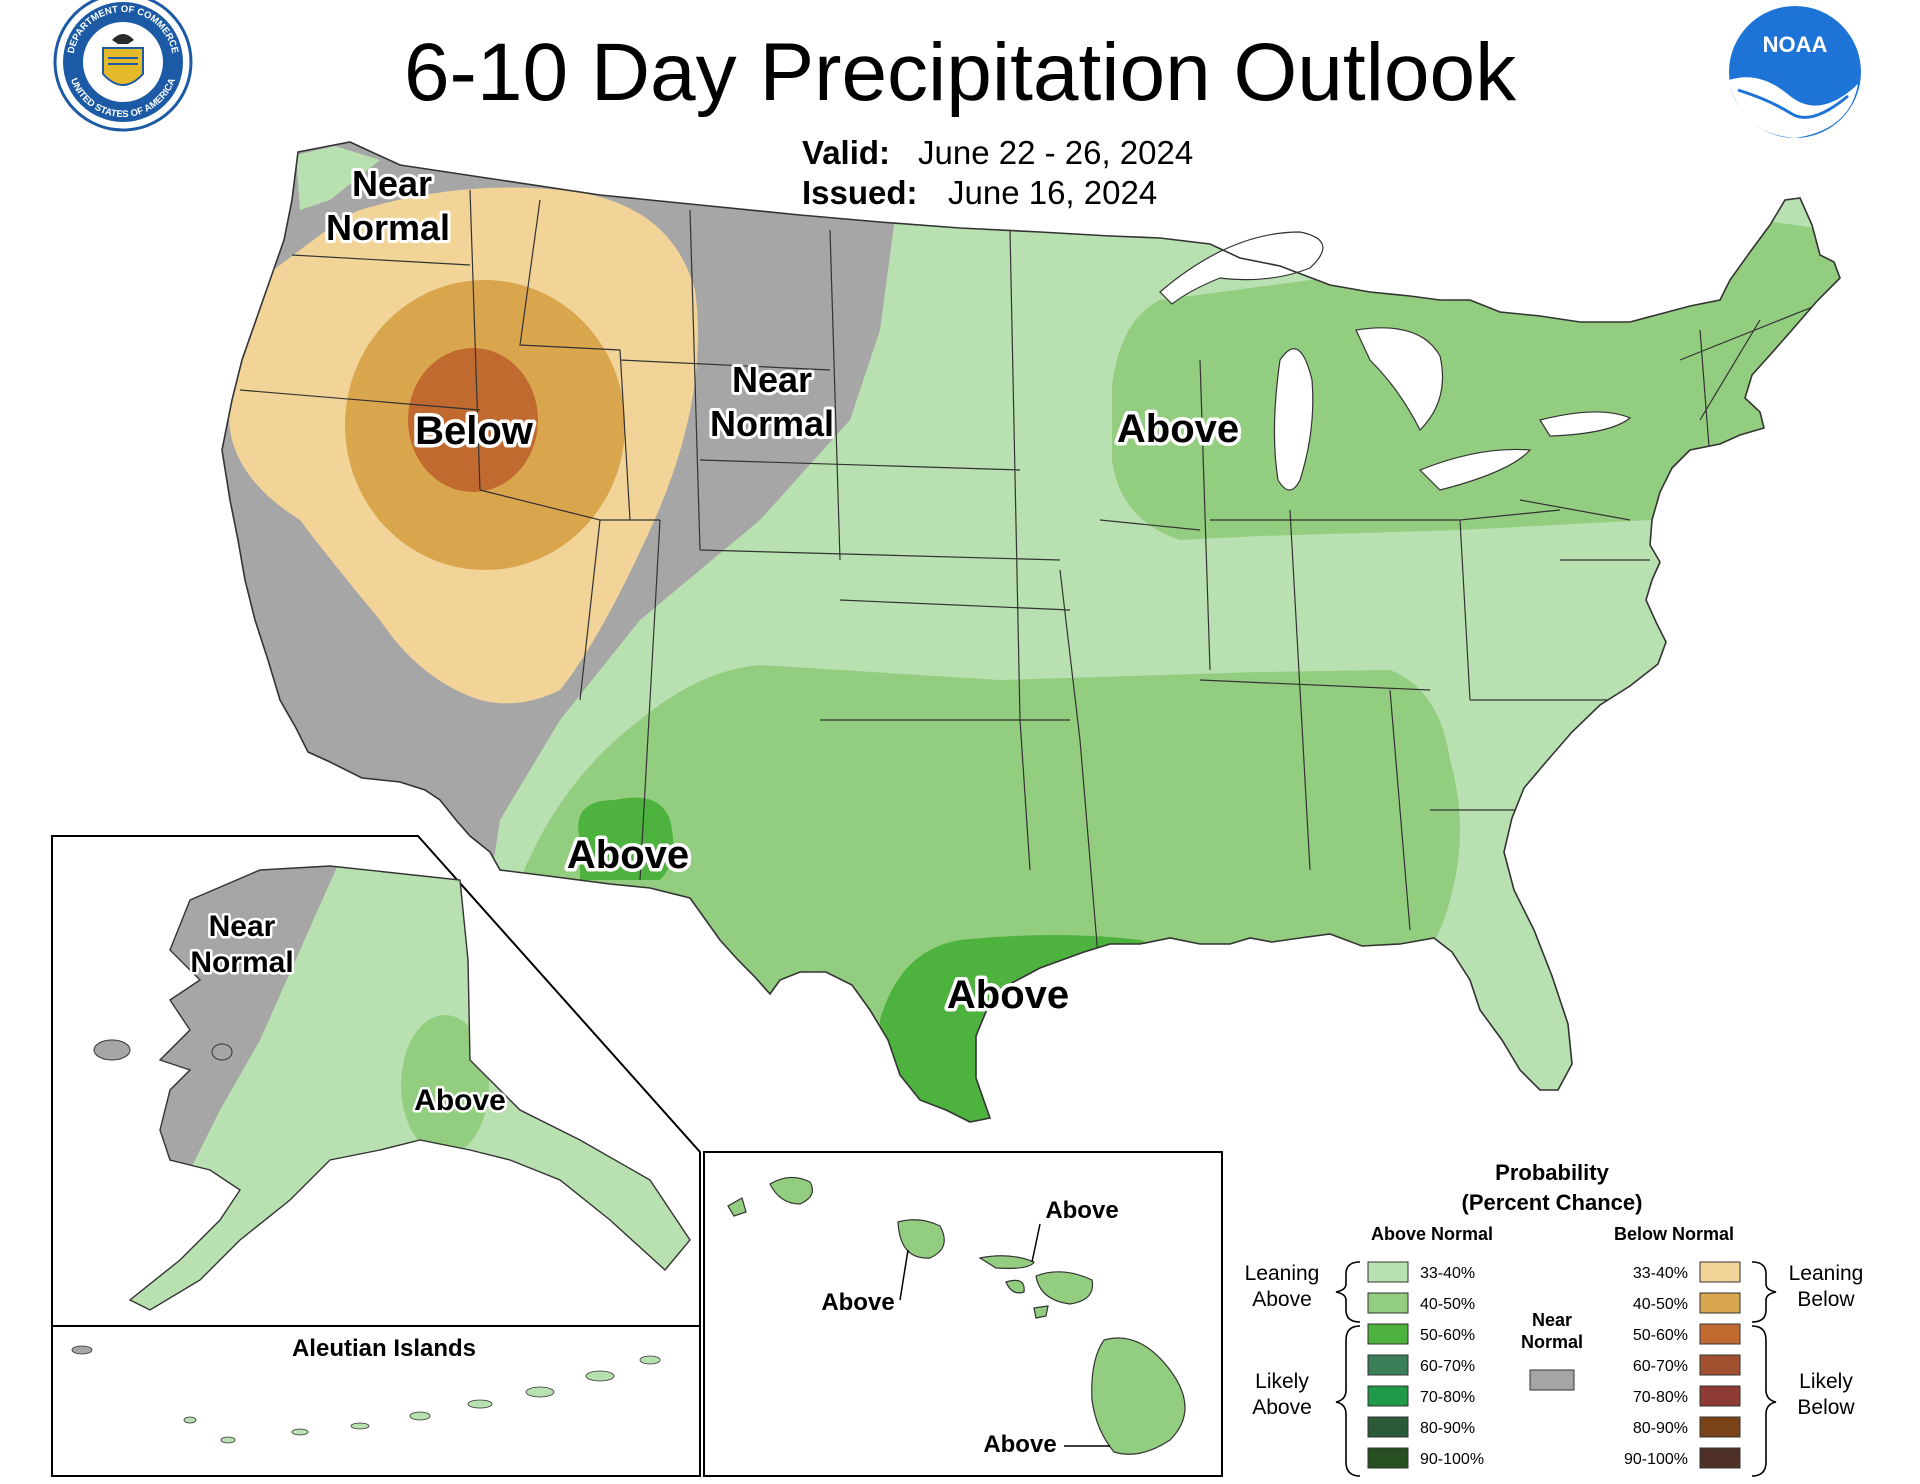 The width and height of the screenshot is (1920, 1484). I want to click on alaska-near-normal-label-1: Near, so click(242, 926).